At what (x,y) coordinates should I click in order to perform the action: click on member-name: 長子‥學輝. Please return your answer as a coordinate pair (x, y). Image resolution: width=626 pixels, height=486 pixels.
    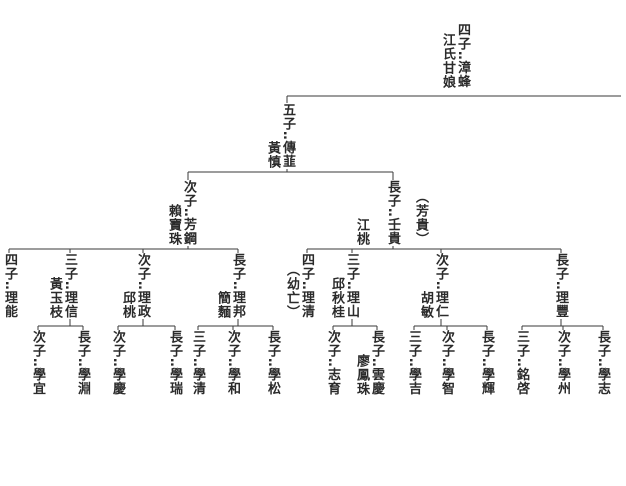
    Looking at the image, I should click on (486, 363).